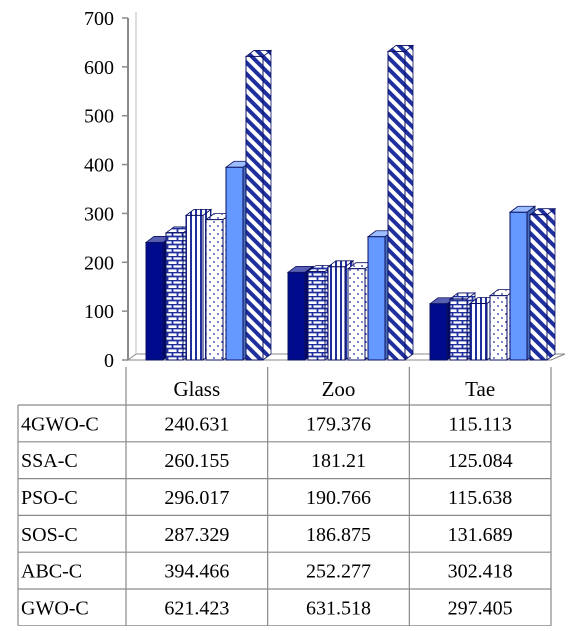 Image resolution: width=571 pixels, height=631 pixels. I want to click on table-cell: 394.466, so click(196, 572).